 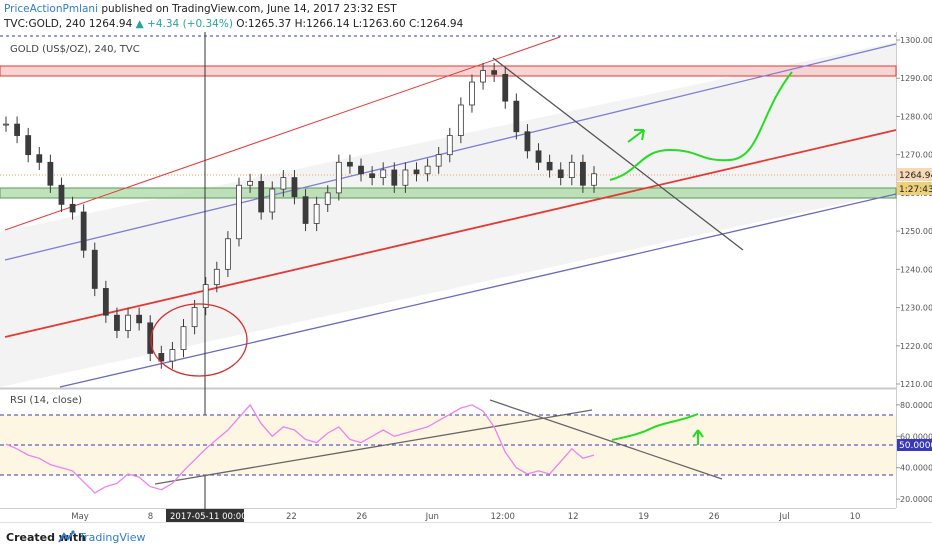 I want to click on price-tick-label: 1230.00, so click(x=916, y=308).